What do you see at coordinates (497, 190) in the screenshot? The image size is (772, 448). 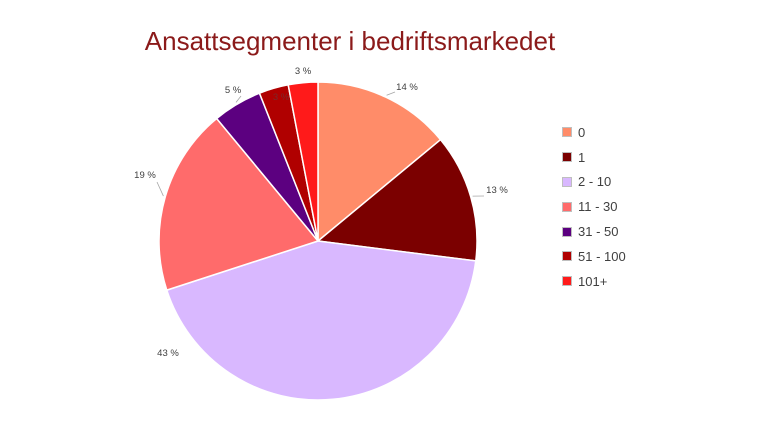 I see `data-label-2: 13 %` at bounding box center [497, 190].